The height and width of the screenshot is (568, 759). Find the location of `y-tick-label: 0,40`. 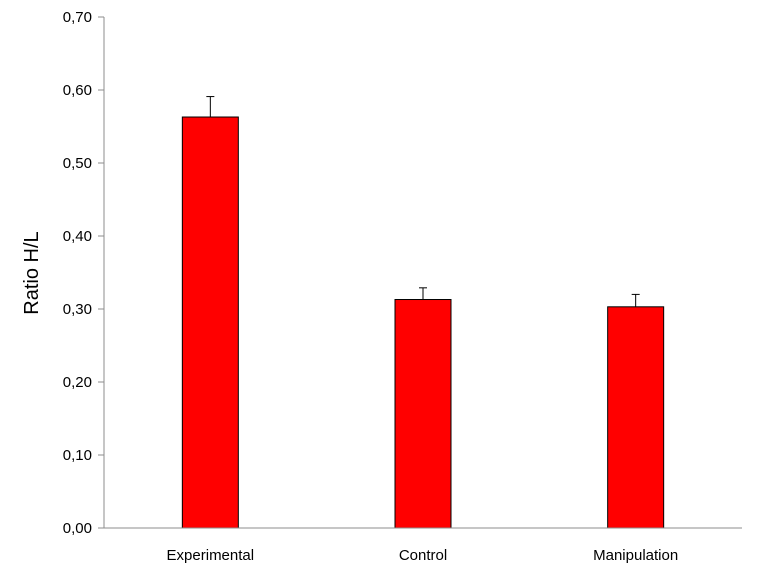

y-tick-label: 0,40 is located at coordinates (77, 236).